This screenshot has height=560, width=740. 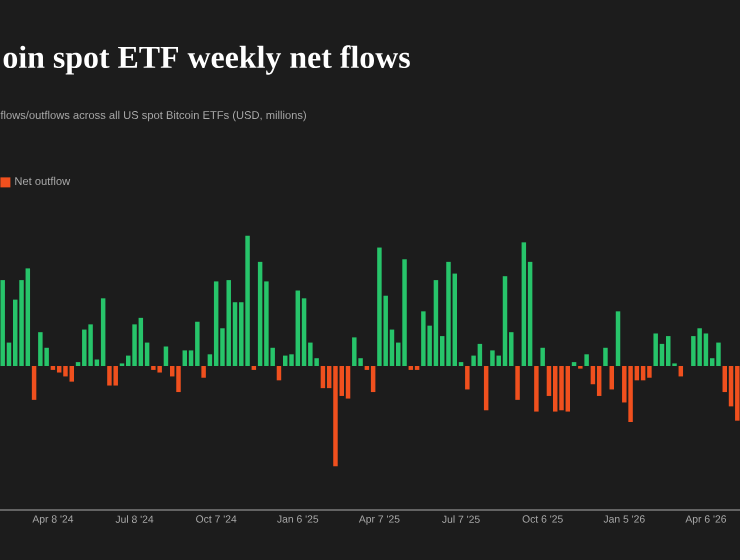 What do you see at coordinates (206, 60) in the screenshot?
I see `chart-title: oin spot ETF weekly net flows` at bounding box center [206, 60].